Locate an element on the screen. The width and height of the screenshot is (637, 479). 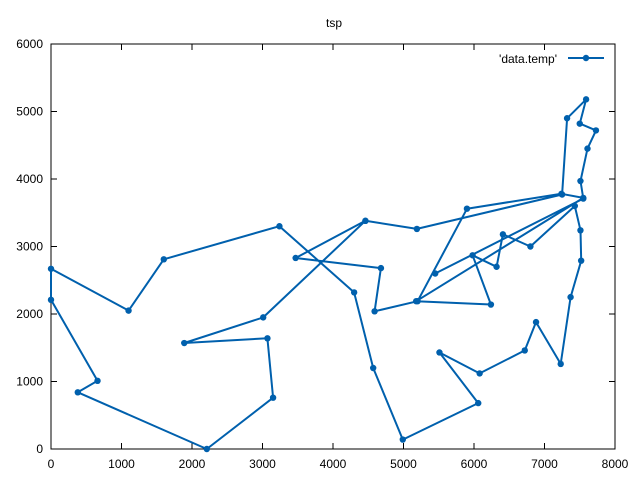
x-tick-label: 8000 is located at coordinates (615, 464).